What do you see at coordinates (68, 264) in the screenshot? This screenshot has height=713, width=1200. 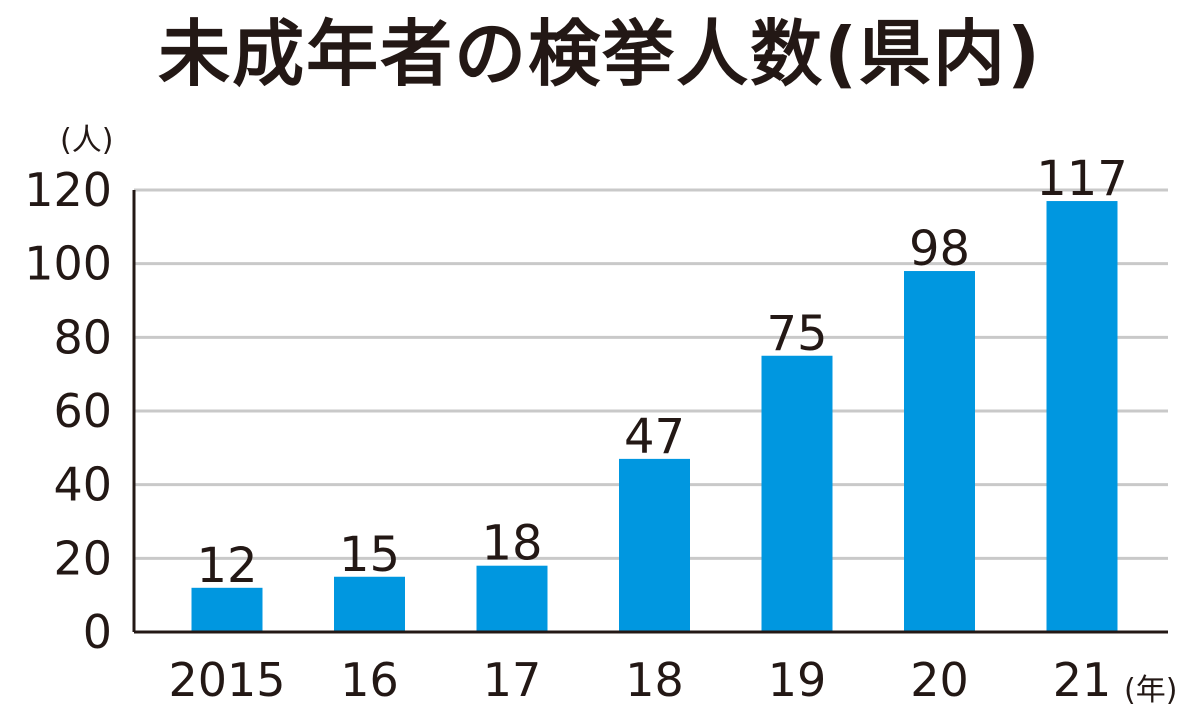 I see `y-tick-label: 100` at bounding box center [68, 264].